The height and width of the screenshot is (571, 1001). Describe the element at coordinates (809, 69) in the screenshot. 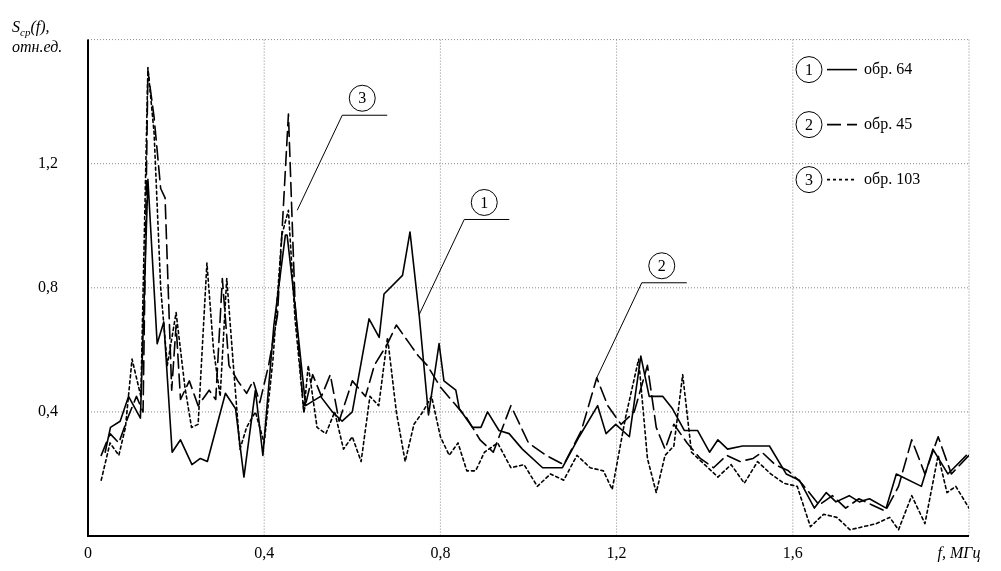

I see `text: 1` at that location.